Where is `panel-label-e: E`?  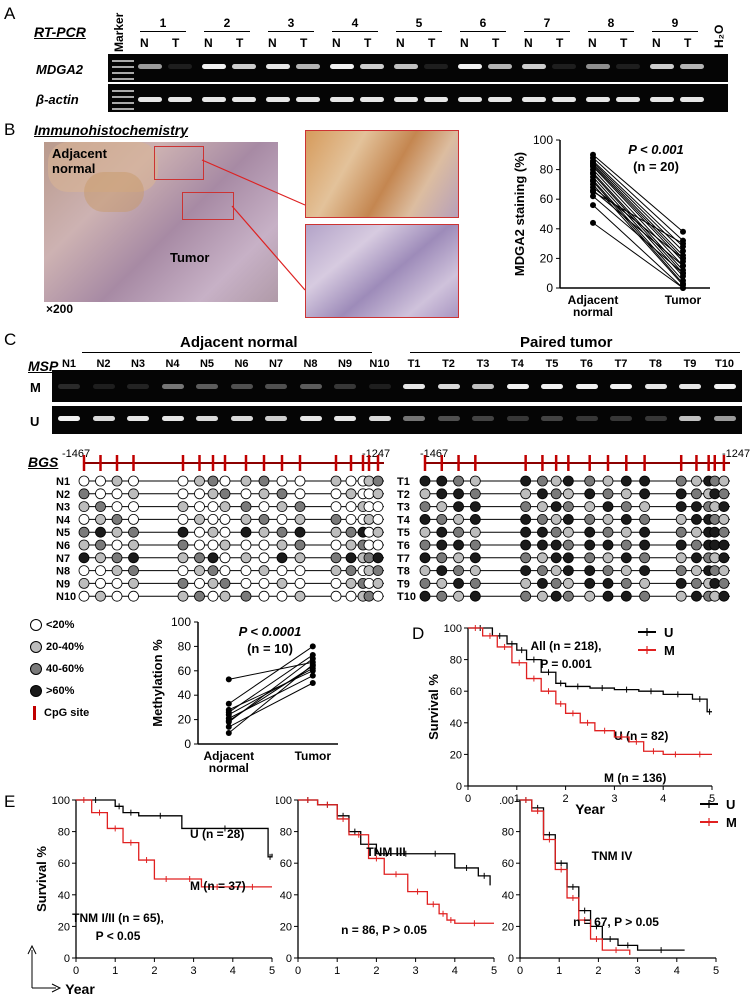 panel-label-e: E is located at coordinates (10, 801).